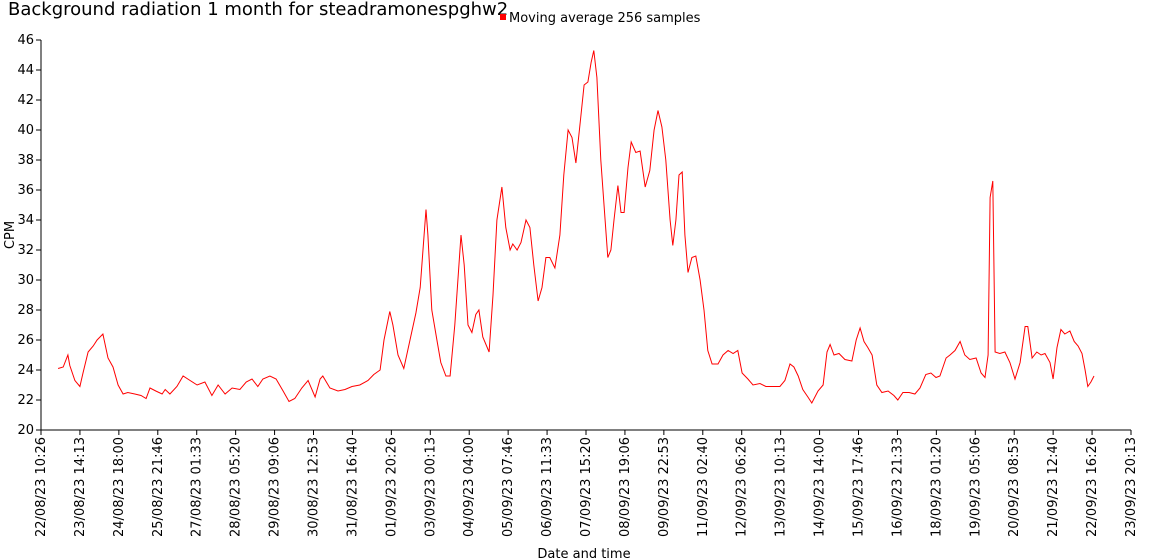 This screenshot has height=560, width=1150. I want to click on x-tick-label: 25/08/23 21:46, so click(158, 487).